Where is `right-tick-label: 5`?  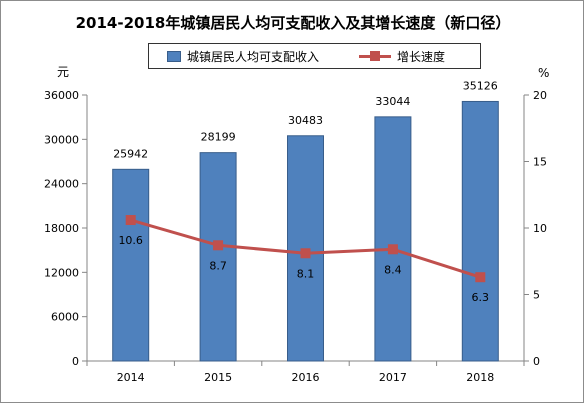
right-tick-label: 5 is located at coordinates (536, 295).